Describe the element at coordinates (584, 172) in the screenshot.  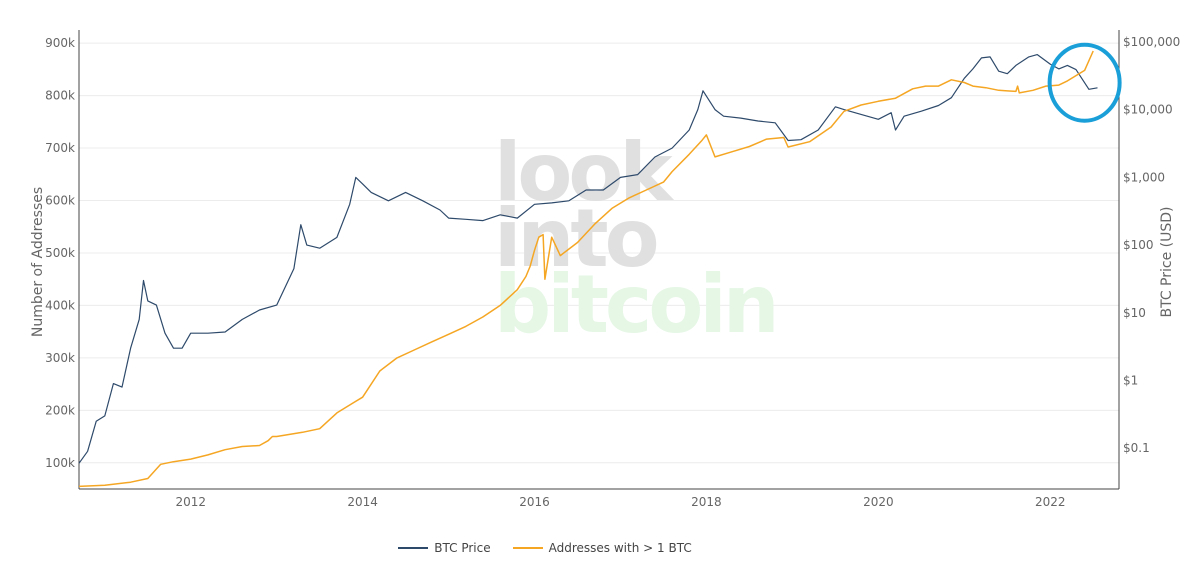
I see `watermark-look: look` at that location.